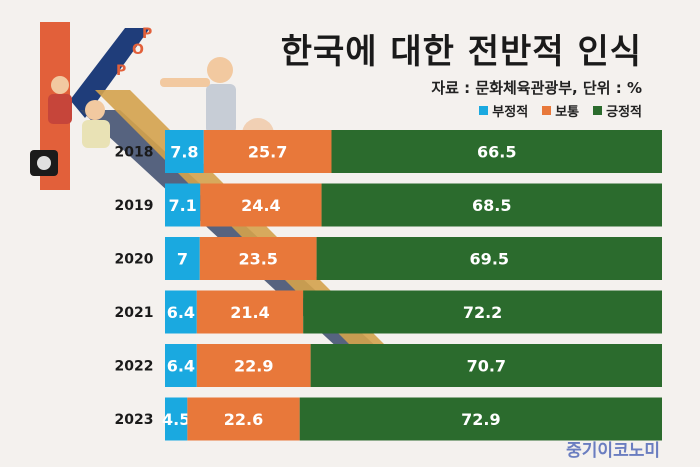 This screenshot has width=700, height=467. Describe the element at coordinates (221, 109) in the screenshot. I see `decor-figure-body` at that location.